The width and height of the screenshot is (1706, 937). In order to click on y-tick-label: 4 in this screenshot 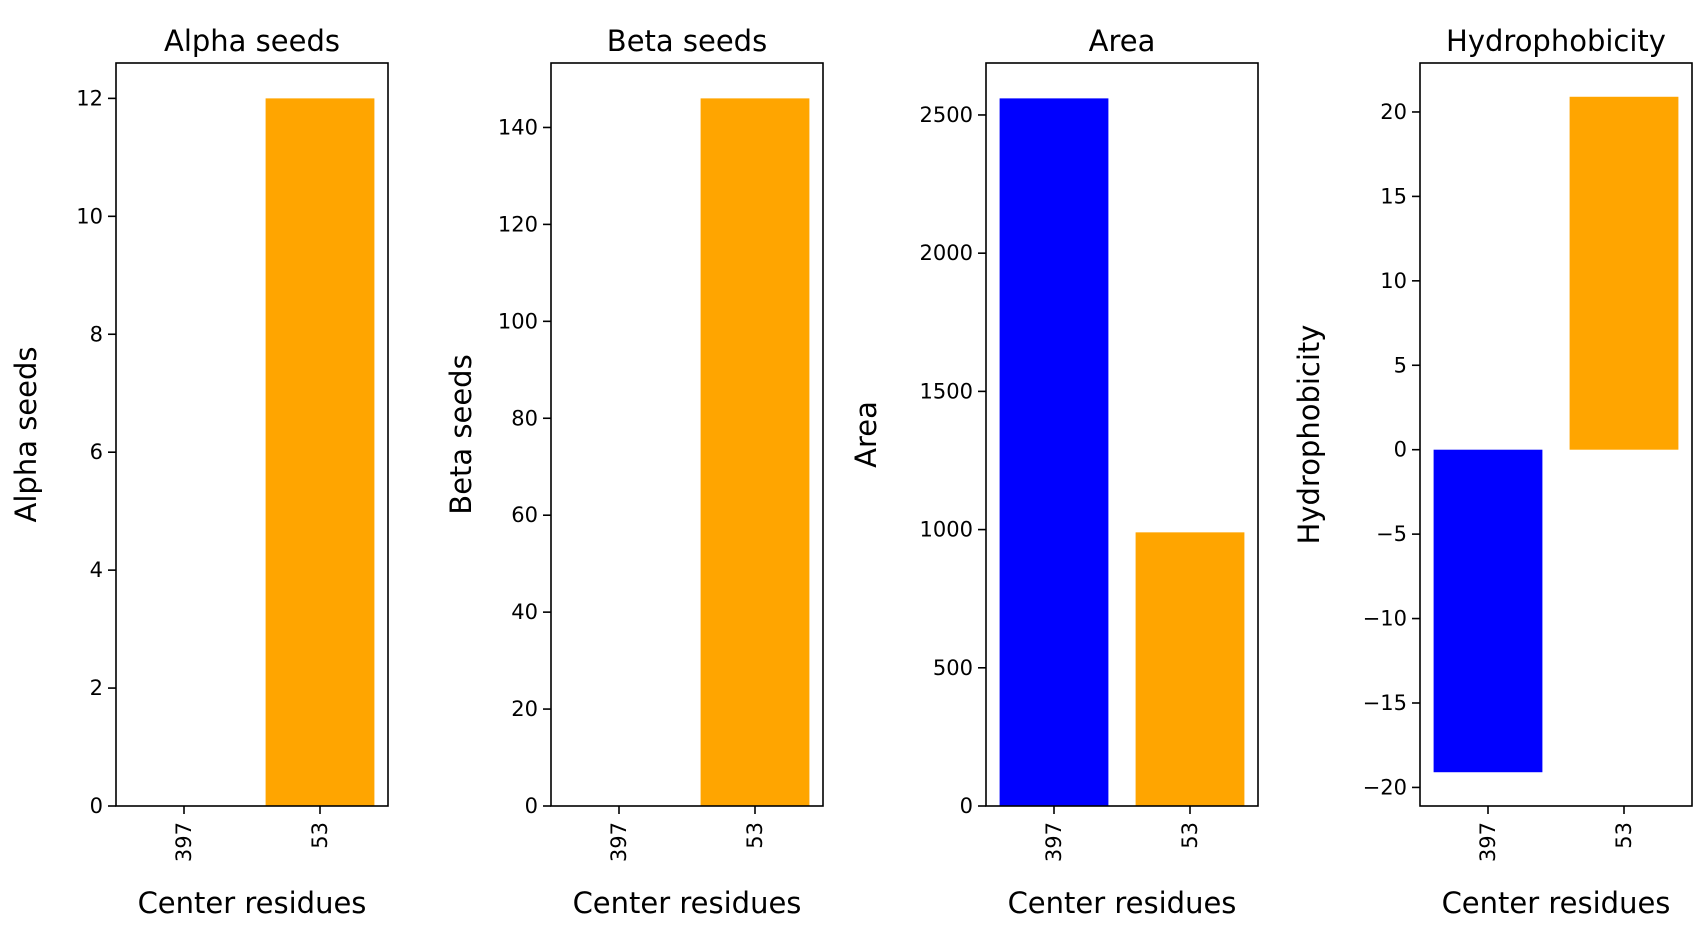, I will do `click(96, 570)`.